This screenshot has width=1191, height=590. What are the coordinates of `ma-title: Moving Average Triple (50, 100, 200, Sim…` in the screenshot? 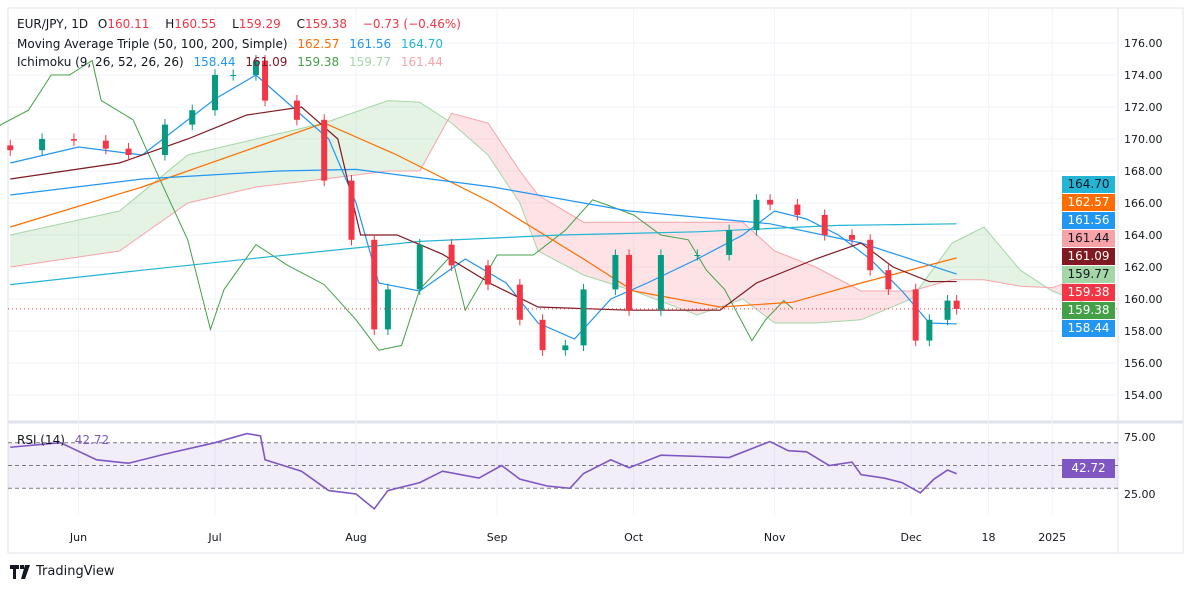 It's located at (152, 44).